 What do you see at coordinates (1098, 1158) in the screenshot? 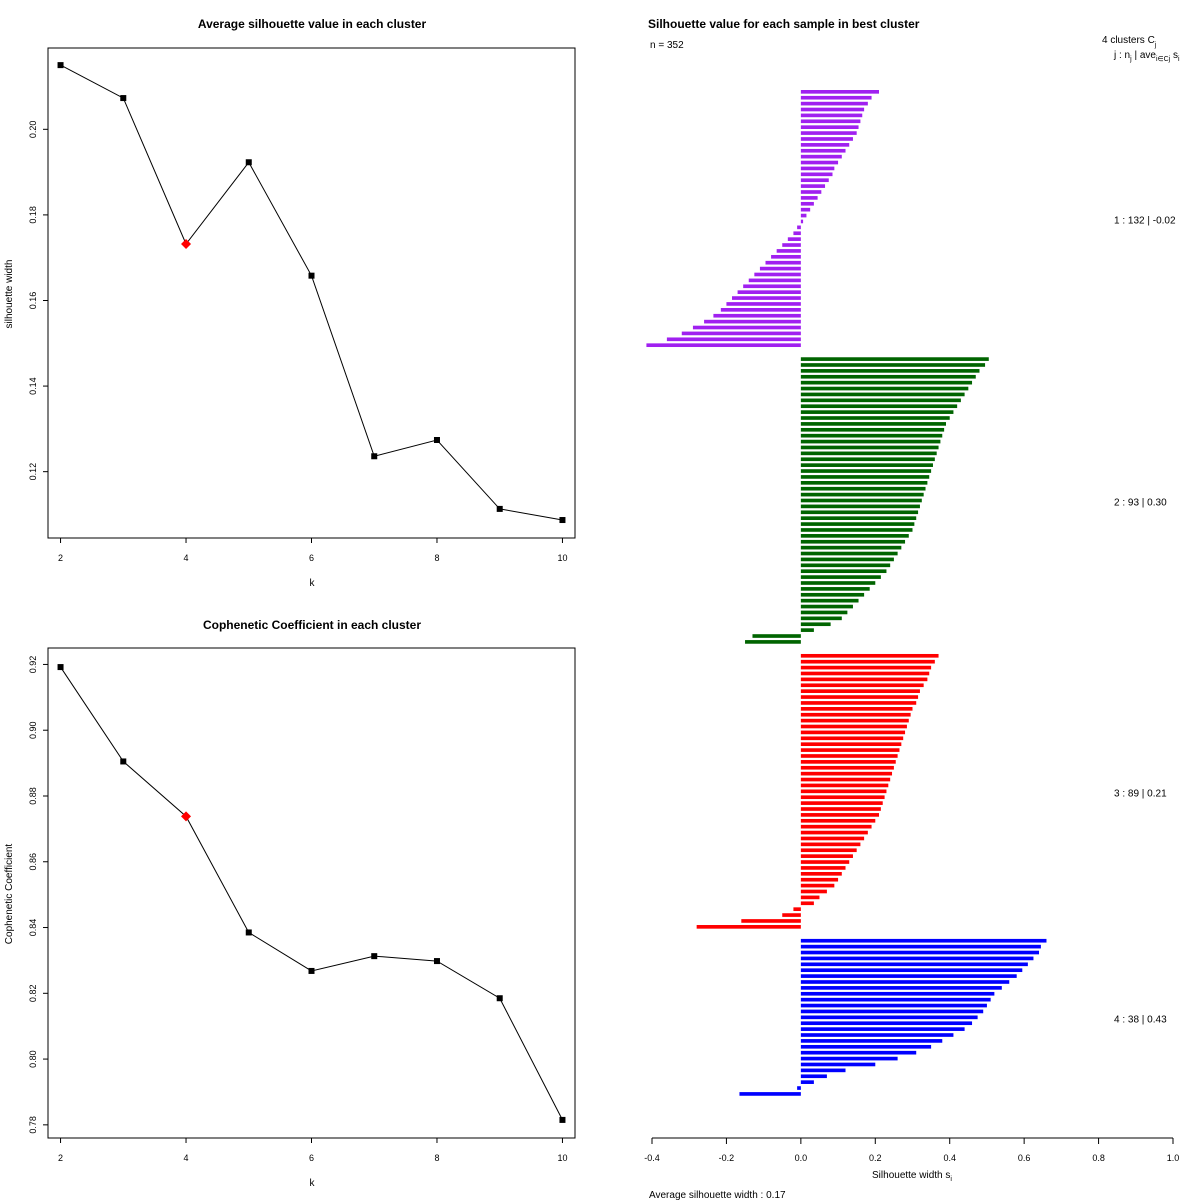
I see `silhouette-xtick-label: 0.8` at bounding box center [1098, 1158].